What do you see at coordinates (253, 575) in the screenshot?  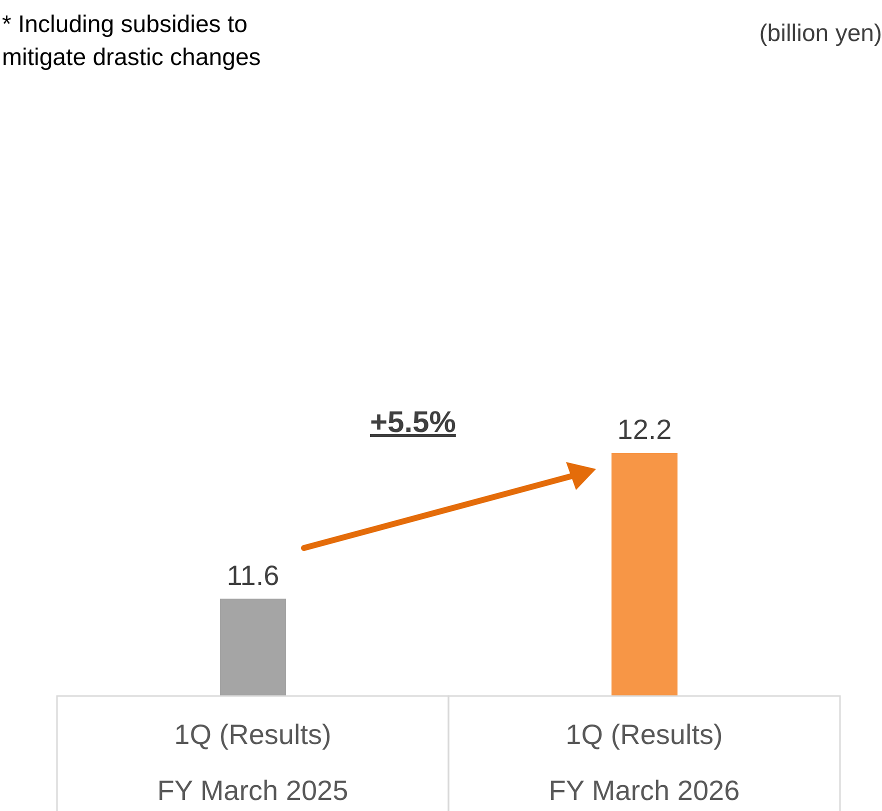 I see `data-label: 11.6` at bounding box center [253, 575].